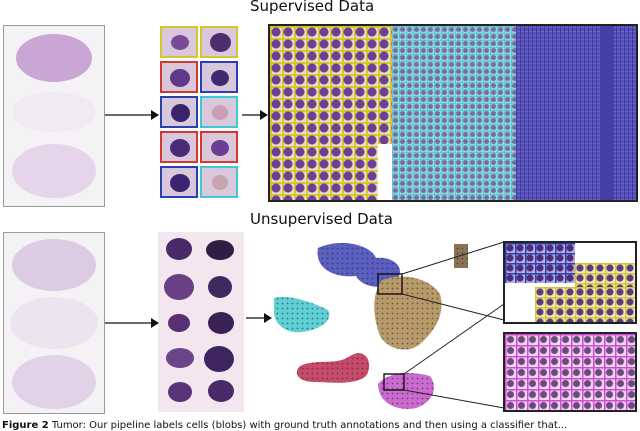  Describe the element at coordinates (385, 172) in the screenshot. I see `grid-notch` at that location.